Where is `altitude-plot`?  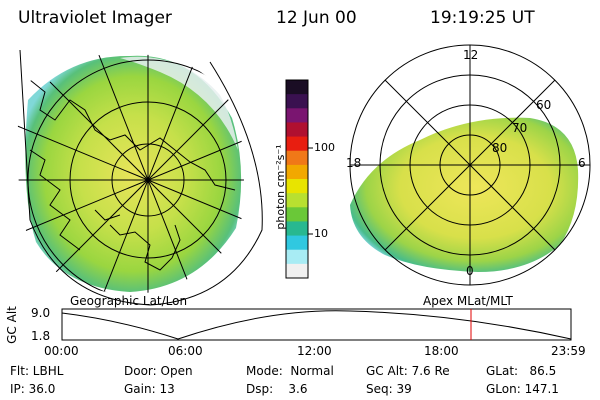 altitude-plot is located at coordinates (316, 324).